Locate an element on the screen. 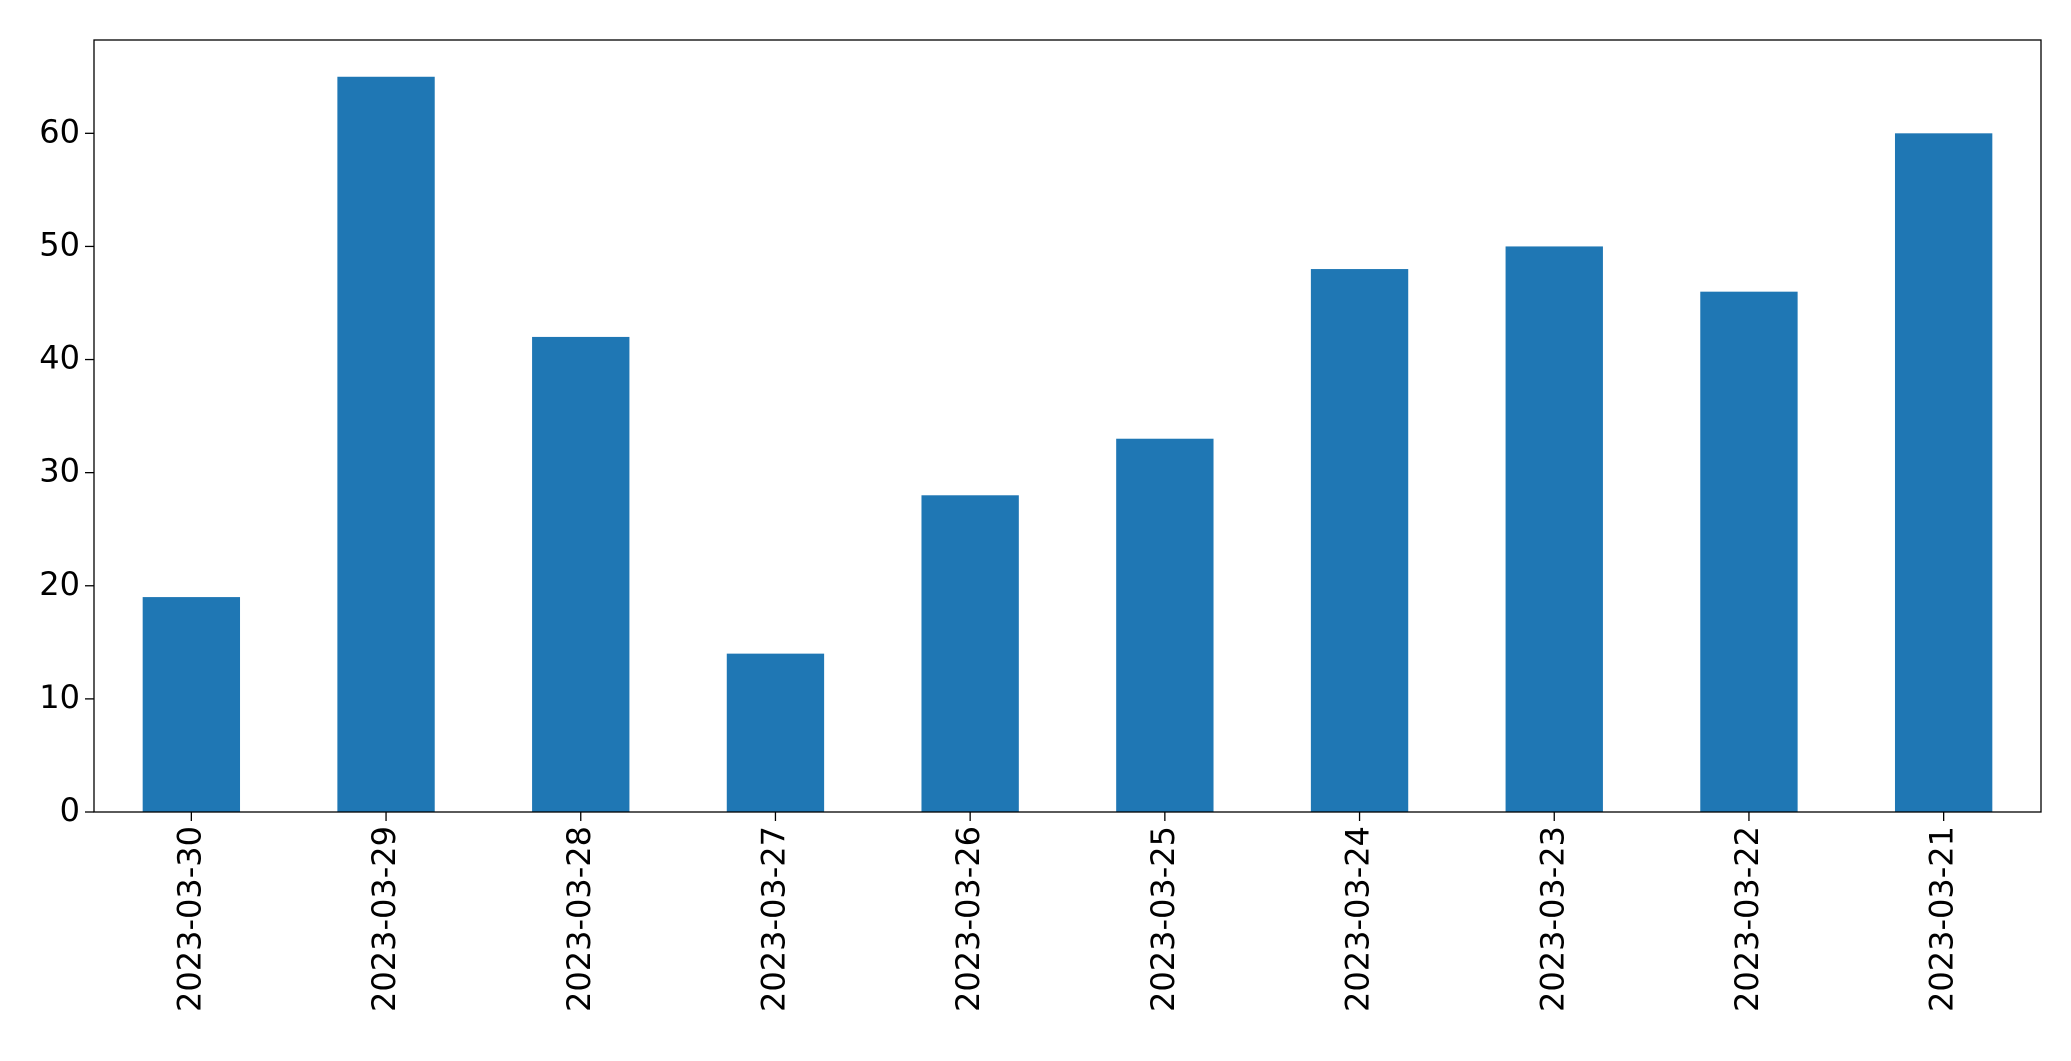 This screenshot has width=2071, height=1061. x-tick-label: 2023-03-27 is located at coordinates (773, 919).